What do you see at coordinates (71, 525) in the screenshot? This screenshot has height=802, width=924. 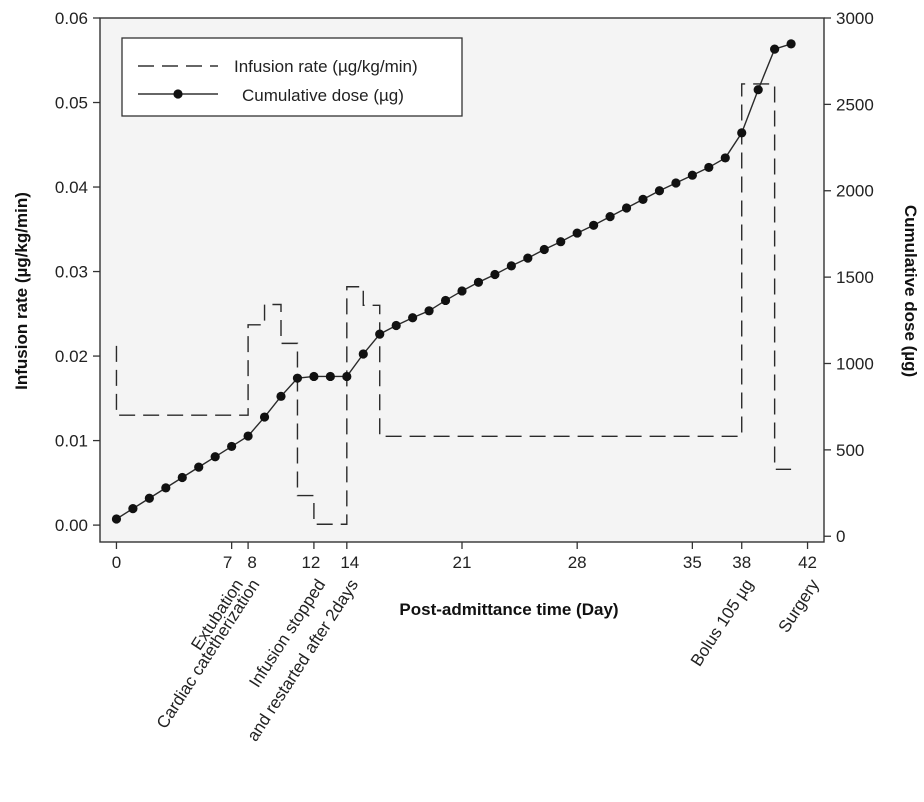 I see `y-left-tick-label: 0.00` at bounding box center [71, 525].